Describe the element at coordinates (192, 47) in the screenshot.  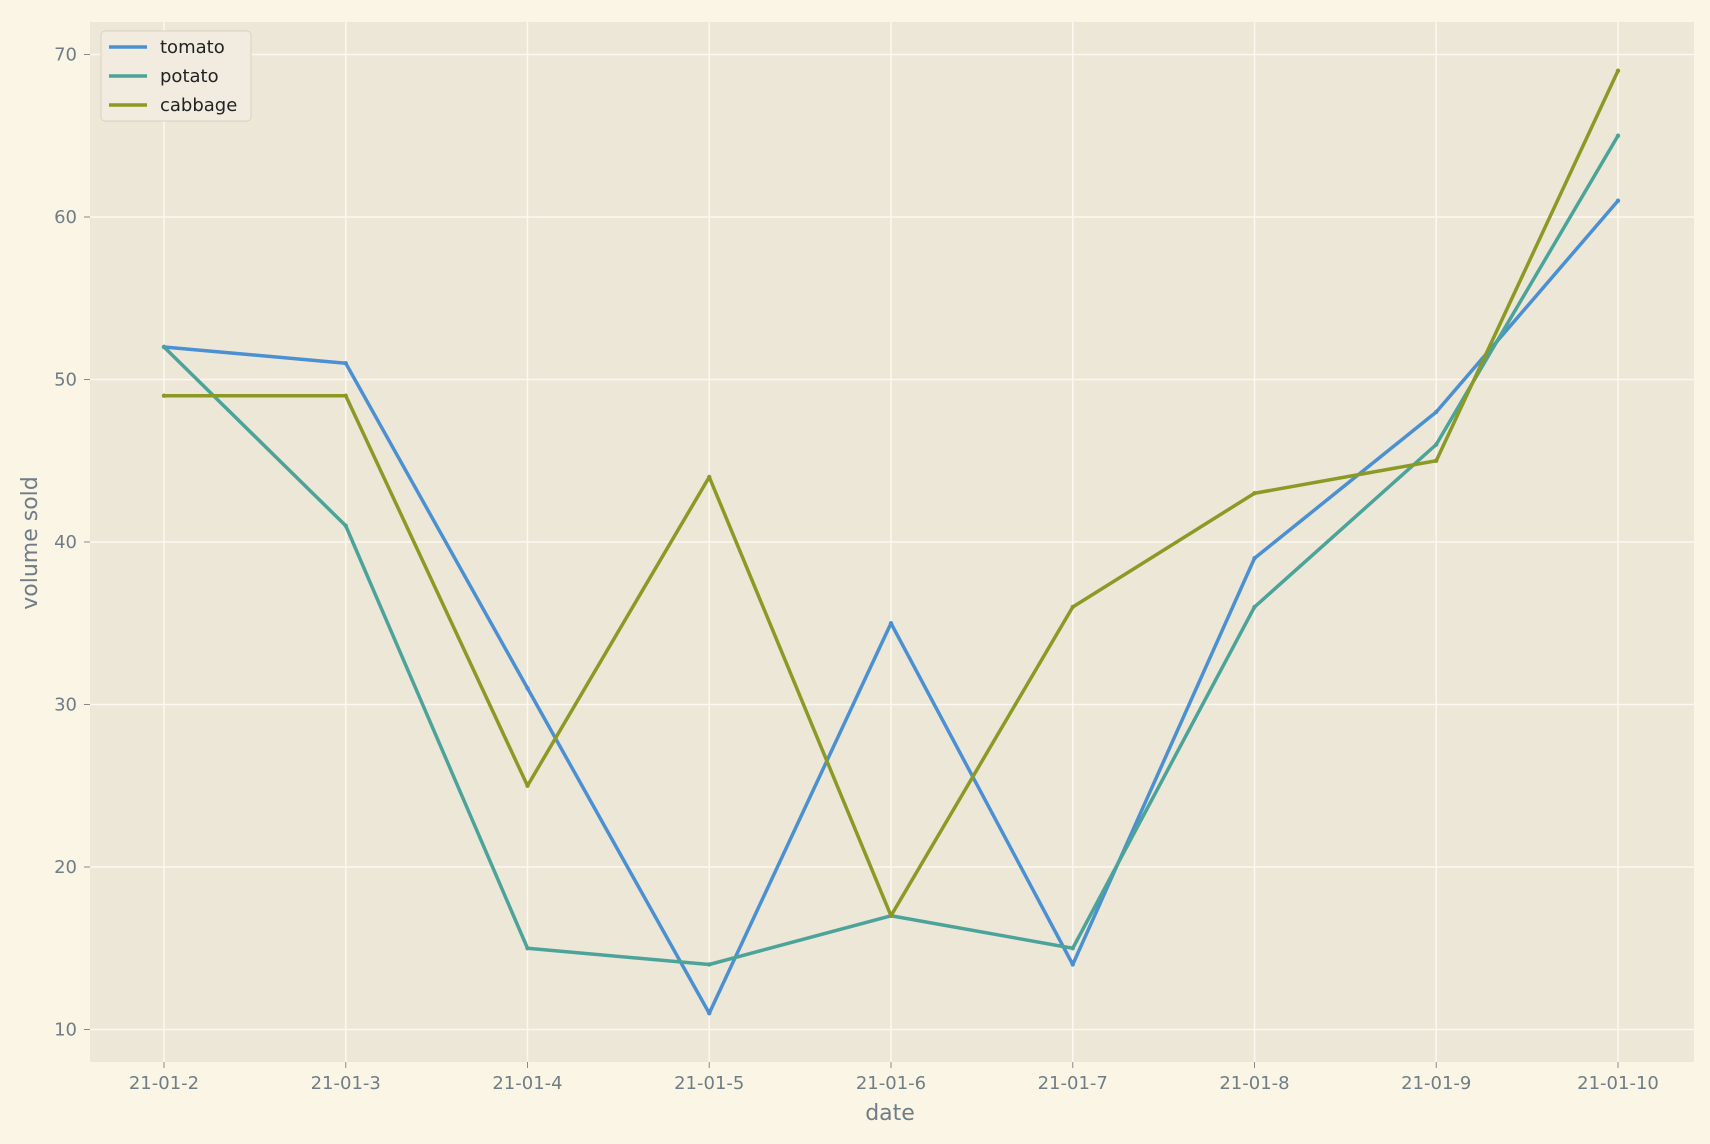
I see `legend-label-tomato: tomato` at that location.